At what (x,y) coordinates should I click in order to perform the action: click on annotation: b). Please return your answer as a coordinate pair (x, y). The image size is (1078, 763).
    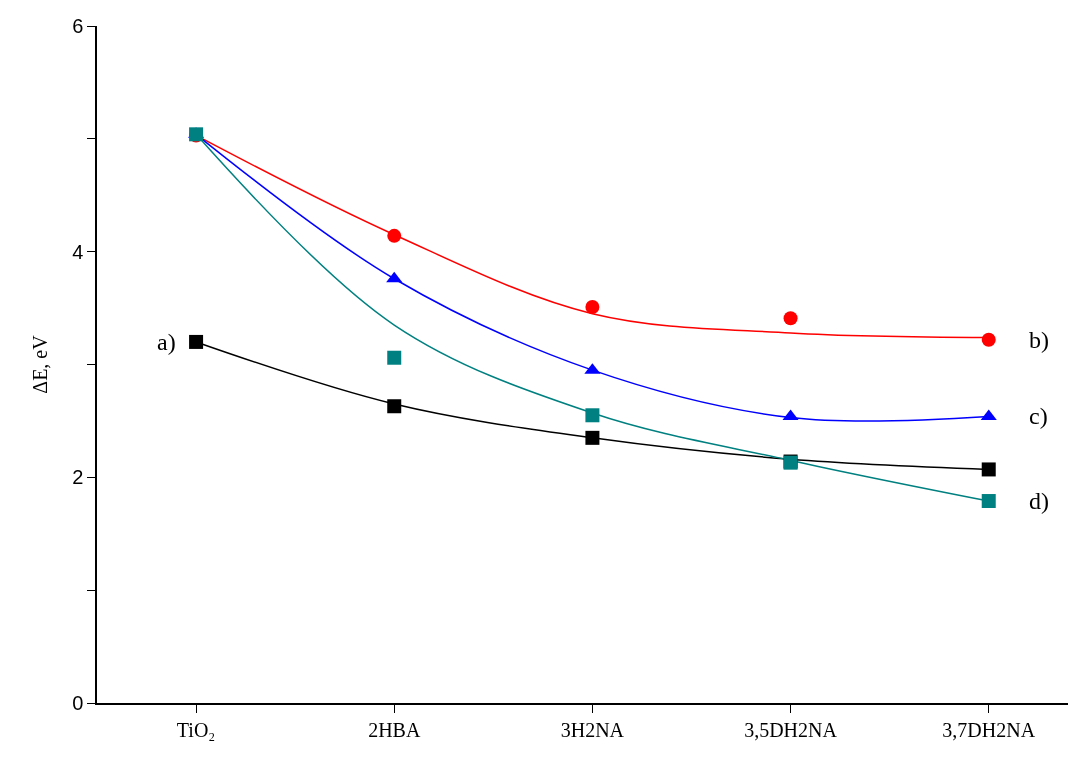
    Looking at the image, I should click on (1039, 340).